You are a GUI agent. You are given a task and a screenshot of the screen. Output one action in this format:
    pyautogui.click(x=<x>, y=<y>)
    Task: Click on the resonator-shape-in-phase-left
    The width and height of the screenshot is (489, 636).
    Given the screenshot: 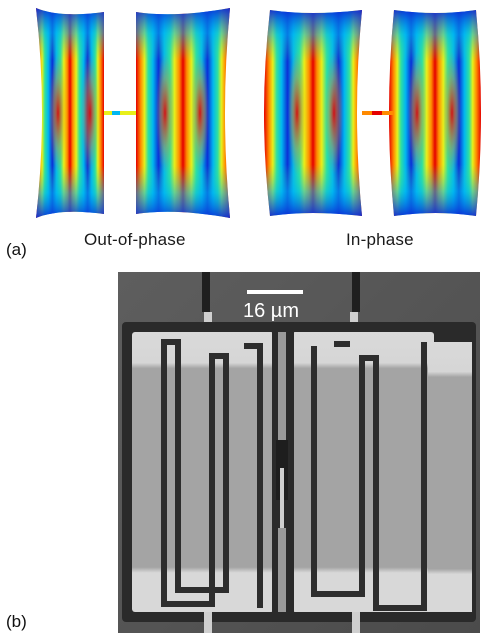 What is the action you would take?
    pyautogui.click(x=313, y=113)
    